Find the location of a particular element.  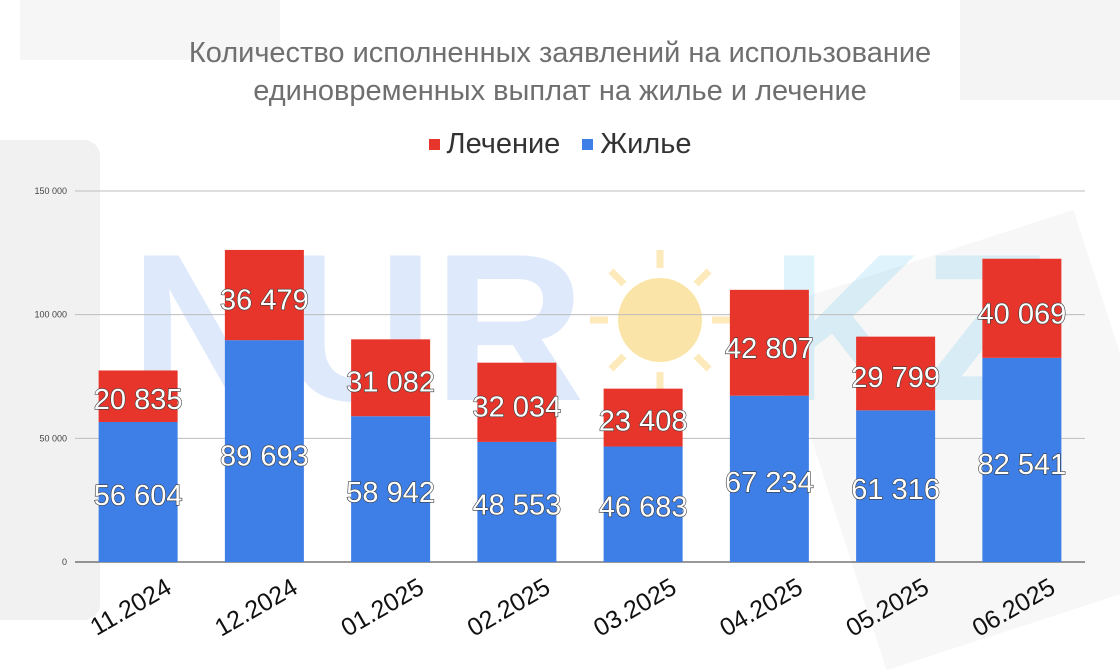

data-label-treatment: 29 799 is located at coordinates (895, 378).